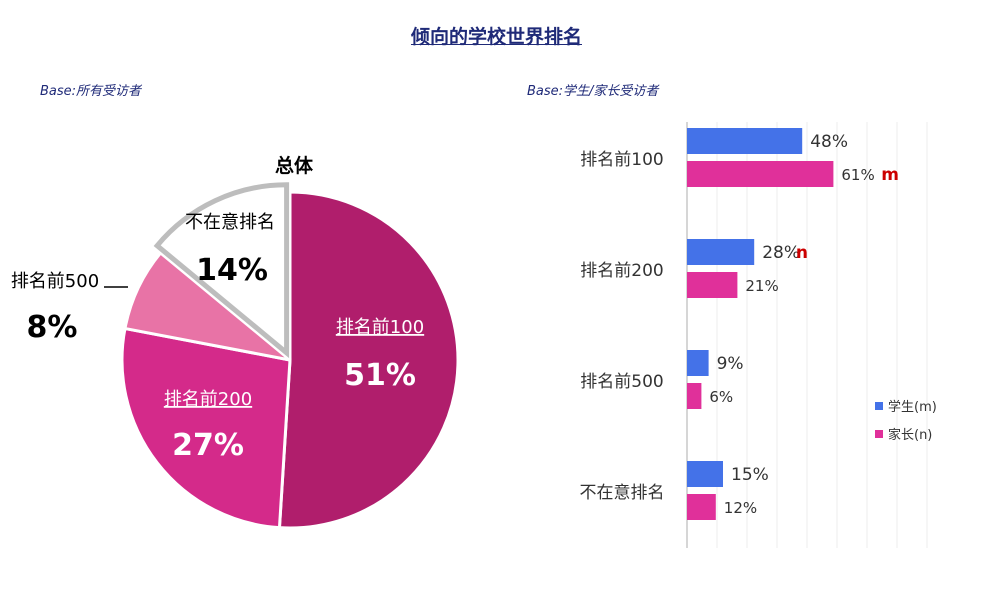 The width and height of the screenshot is (993, 591). I want to click on legend-label-parents: 家长(n), so click(910, 435).